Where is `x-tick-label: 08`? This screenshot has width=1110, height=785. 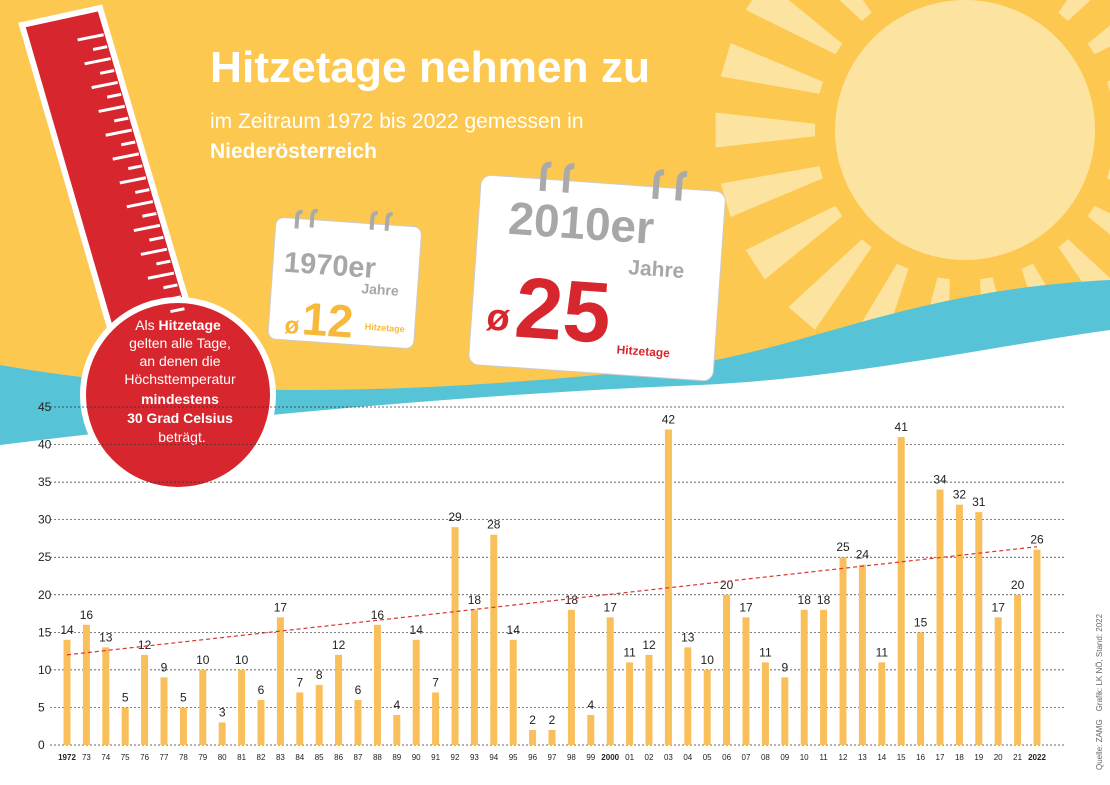
x-tick-label: 08 is located at coordinates (765, 757).